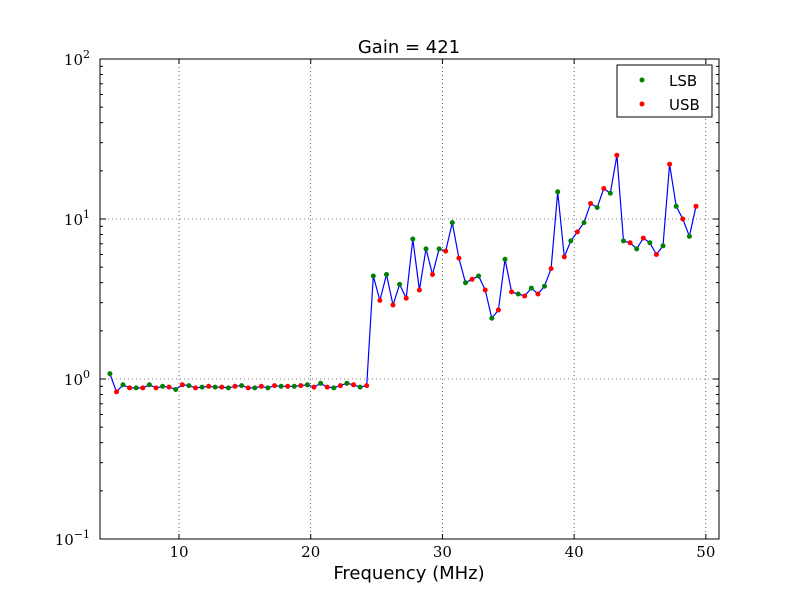 The height and width of the screenshot is (600, 800). I want to click on legend-marker-lsb, so click(642, 80).